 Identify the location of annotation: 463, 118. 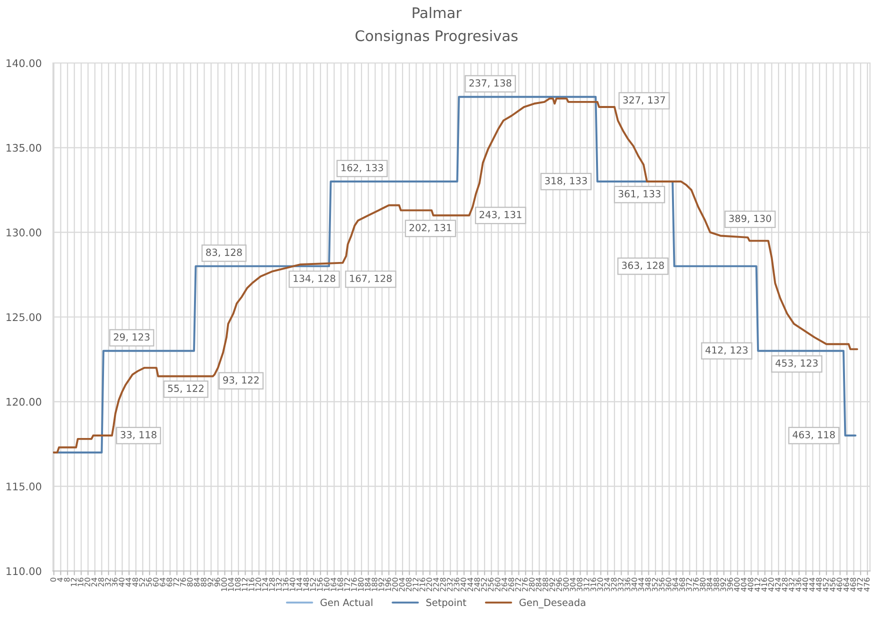
(813, 435).